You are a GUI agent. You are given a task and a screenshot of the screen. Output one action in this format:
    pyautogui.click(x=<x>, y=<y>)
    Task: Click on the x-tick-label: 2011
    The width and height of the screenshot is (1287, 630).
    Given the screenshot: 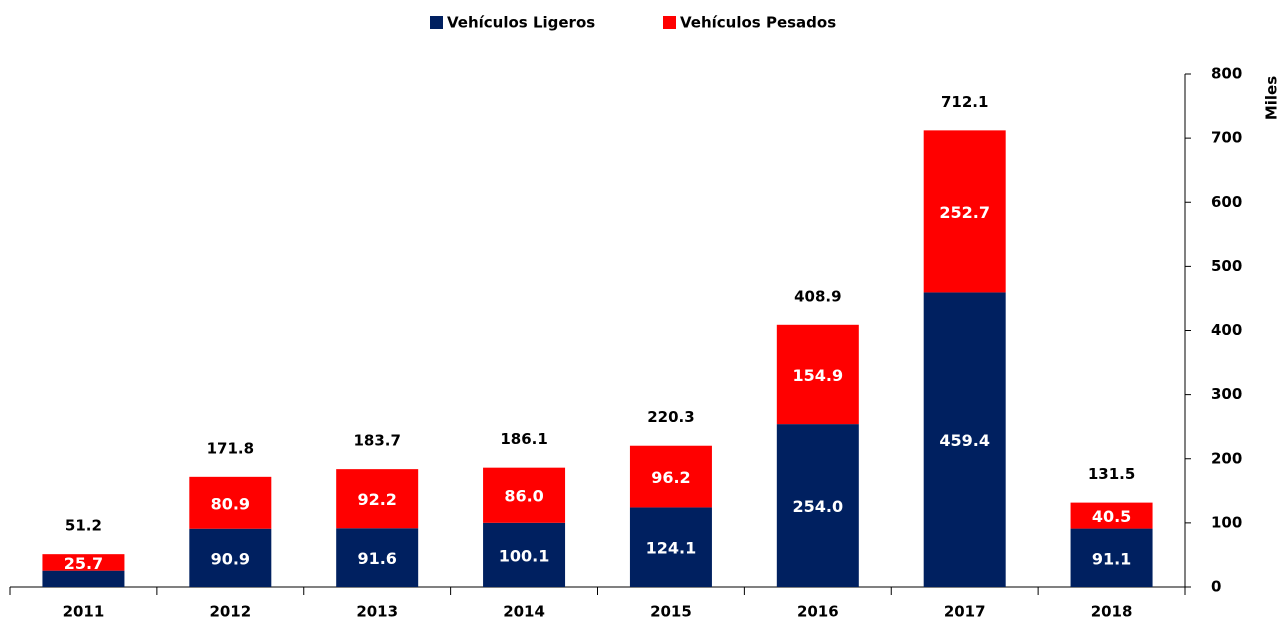 What is the action you would take?
    pyautogui.click(x=84, y=612)
    